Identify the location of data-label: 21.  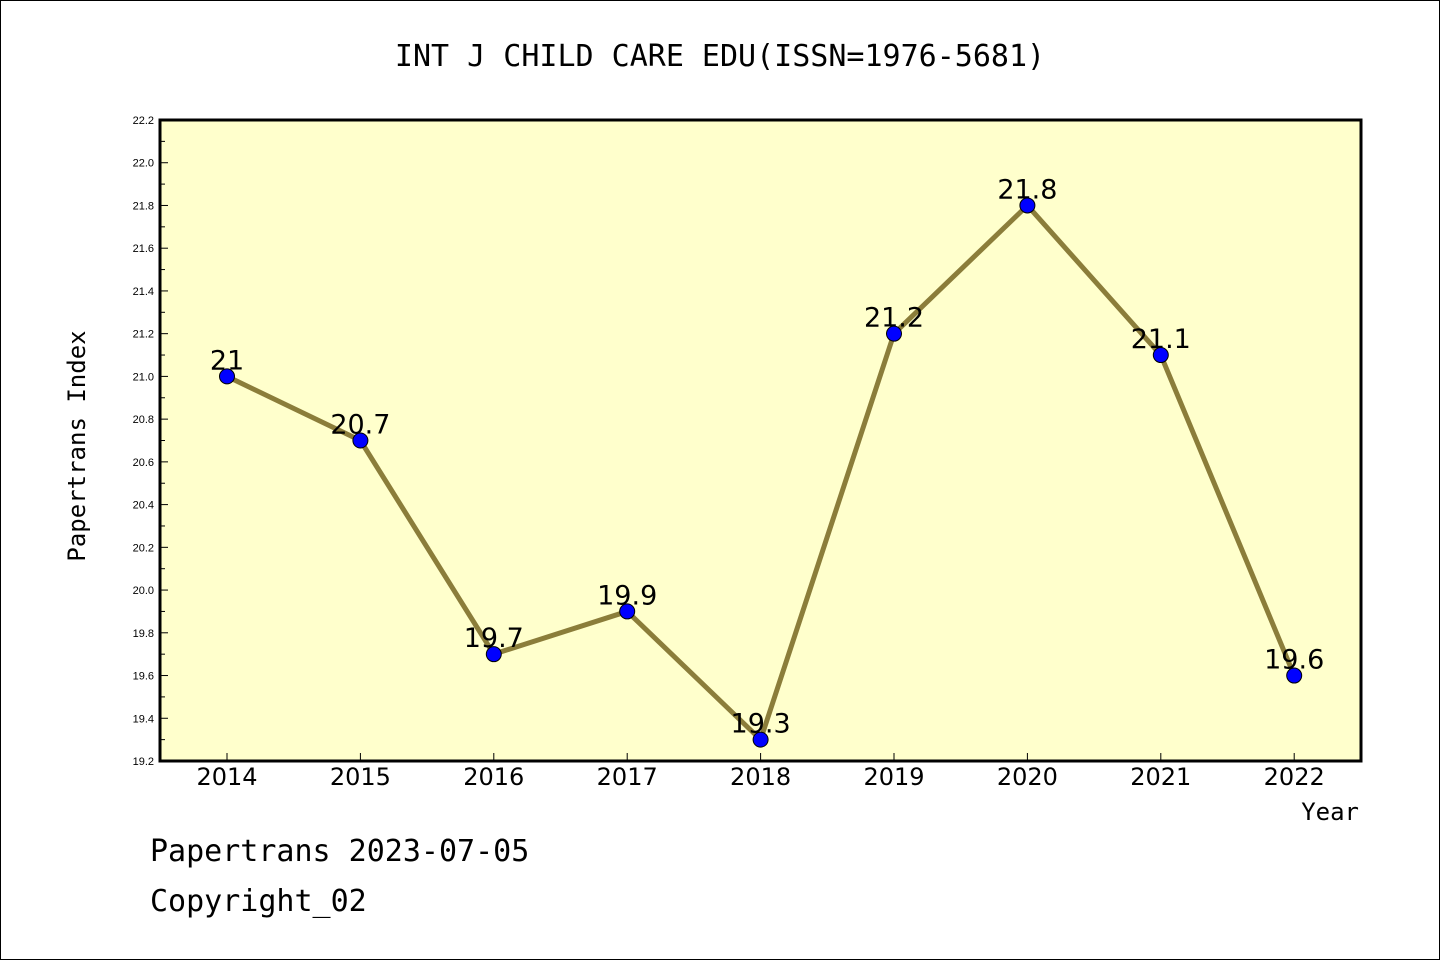
(227, 360).